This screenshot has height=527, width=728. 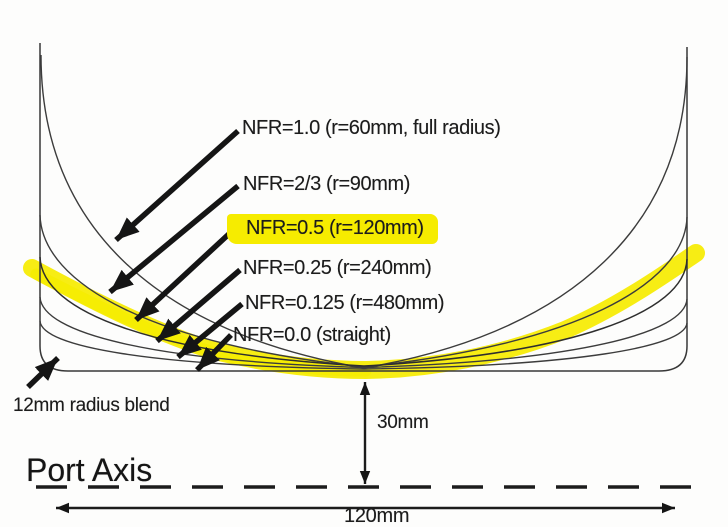 What do you see at coordinates (371, 128) in the screenshot?
I see `curve-label-nfr-1-0: NFR=1.0 (r=60mm, full radius)` at bounding box center [371, 128].